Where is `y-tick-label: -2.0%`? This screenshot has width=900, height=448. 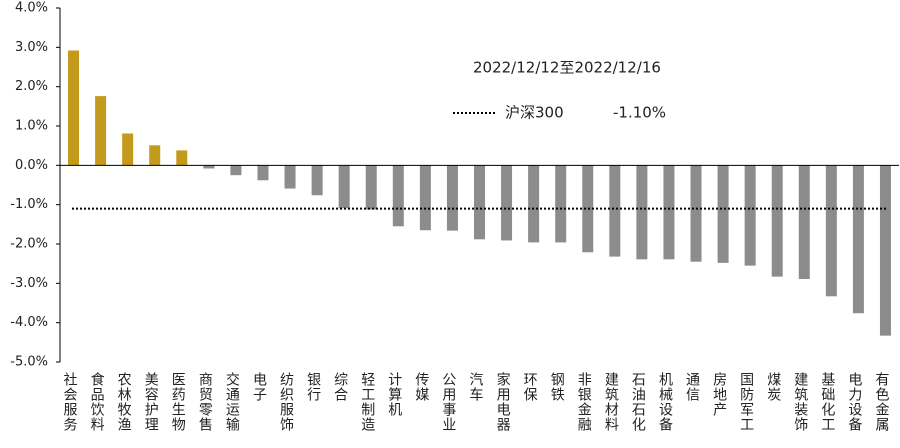
y-tick-label: -2.0% is located at coordinates (29, 244).